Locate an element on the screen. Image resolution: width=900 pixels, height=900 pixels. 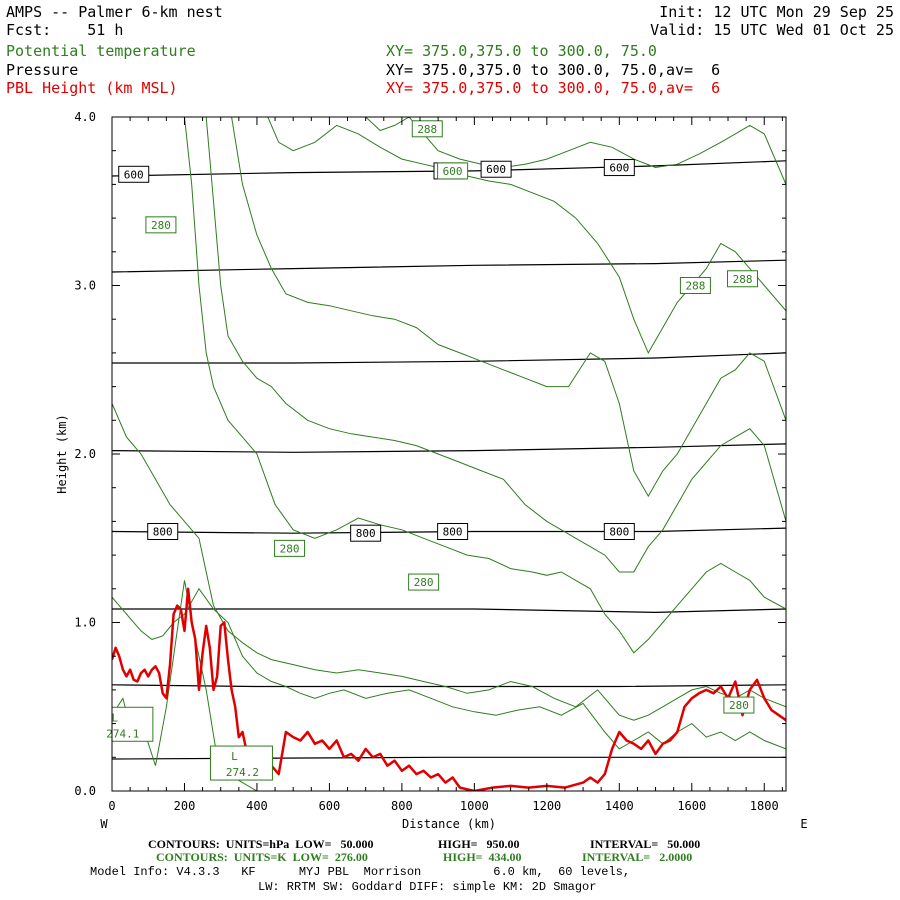
y-tick-label: 3.0 is located at coordinates (85, 286).